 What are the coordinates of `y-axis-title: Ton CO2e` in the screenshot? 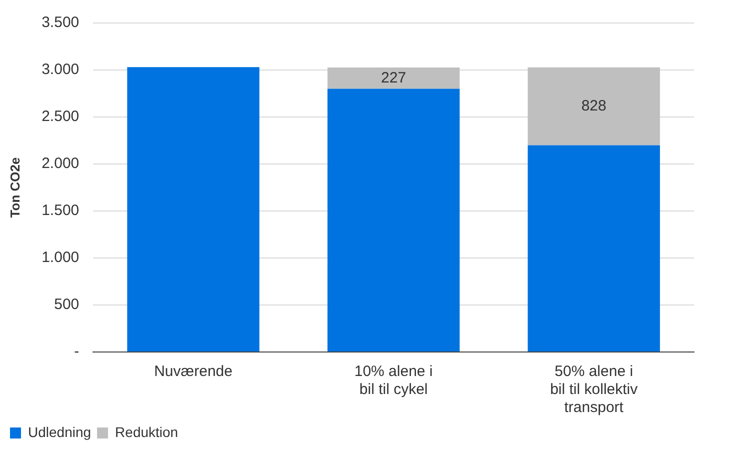 It's located at (14, 187).